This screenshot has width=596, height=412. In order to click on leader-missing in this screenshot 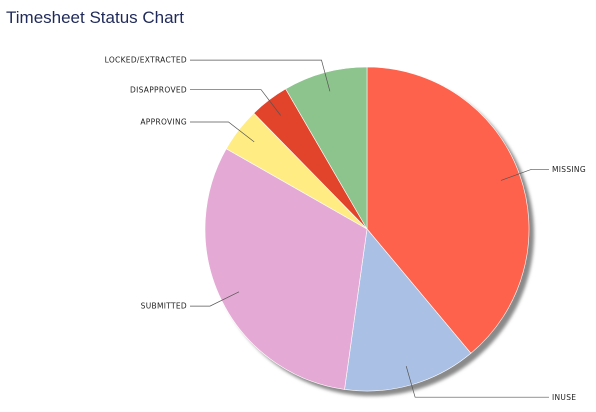, I will do `click(524, 174)`.